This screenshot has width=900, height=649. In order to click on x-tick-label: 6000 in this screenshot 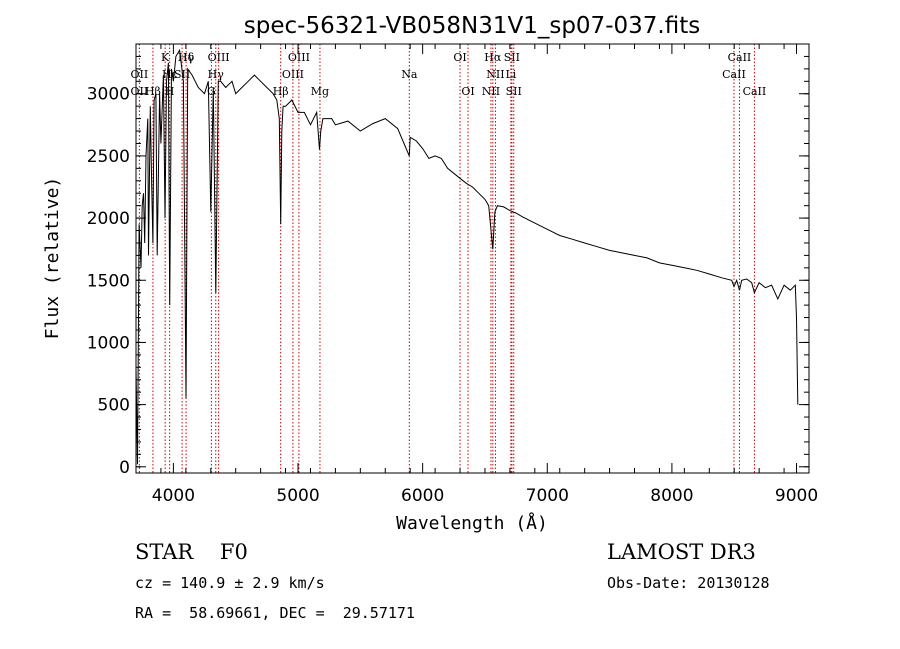, I will do `click(422, 496)`.